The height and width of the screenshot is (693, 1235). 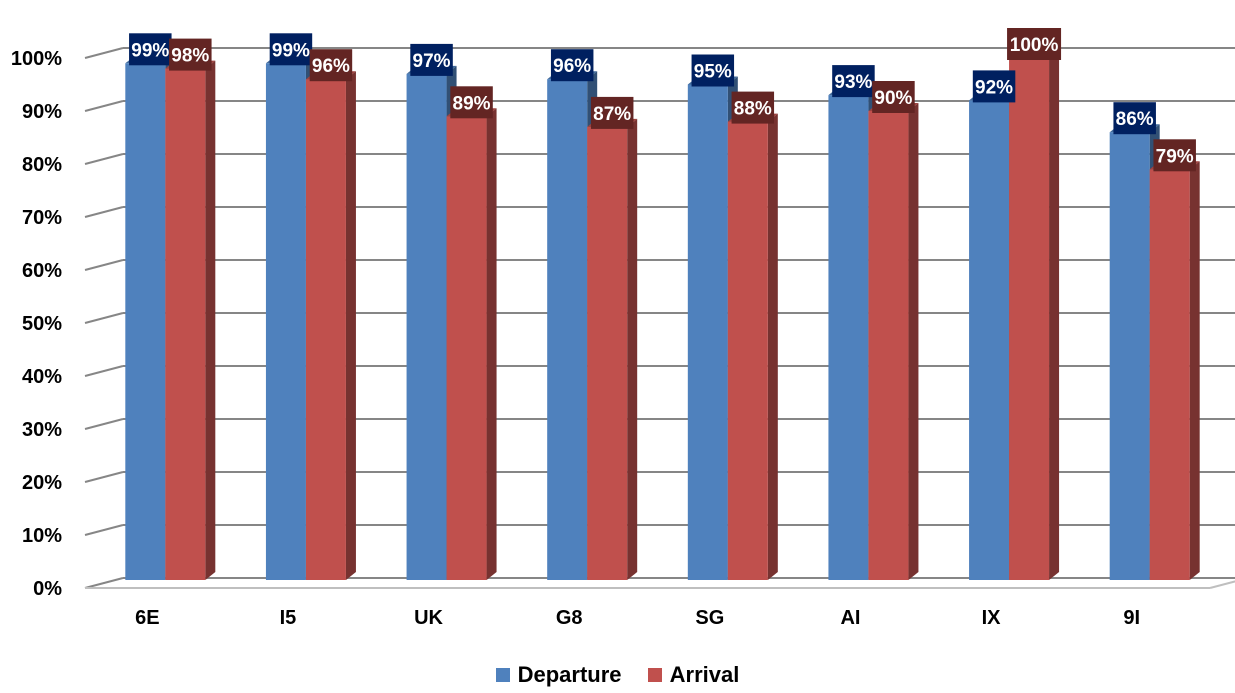 I want to click on bar-arrival-9i, so click(x=1174, y=371).